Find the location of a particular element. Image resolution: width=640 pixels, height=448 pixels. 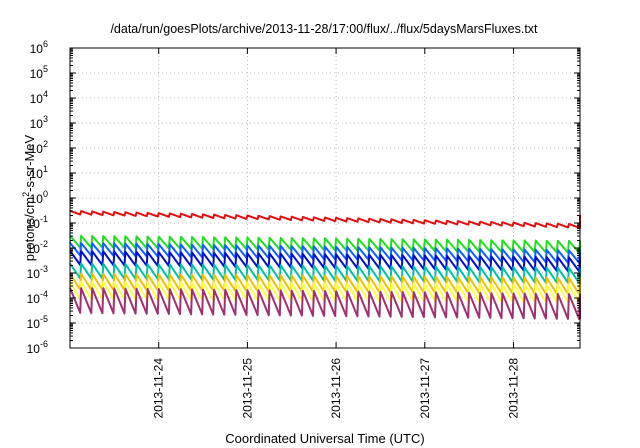

y-tick-label: 10⁻³ is located at coordinates (37, 272).